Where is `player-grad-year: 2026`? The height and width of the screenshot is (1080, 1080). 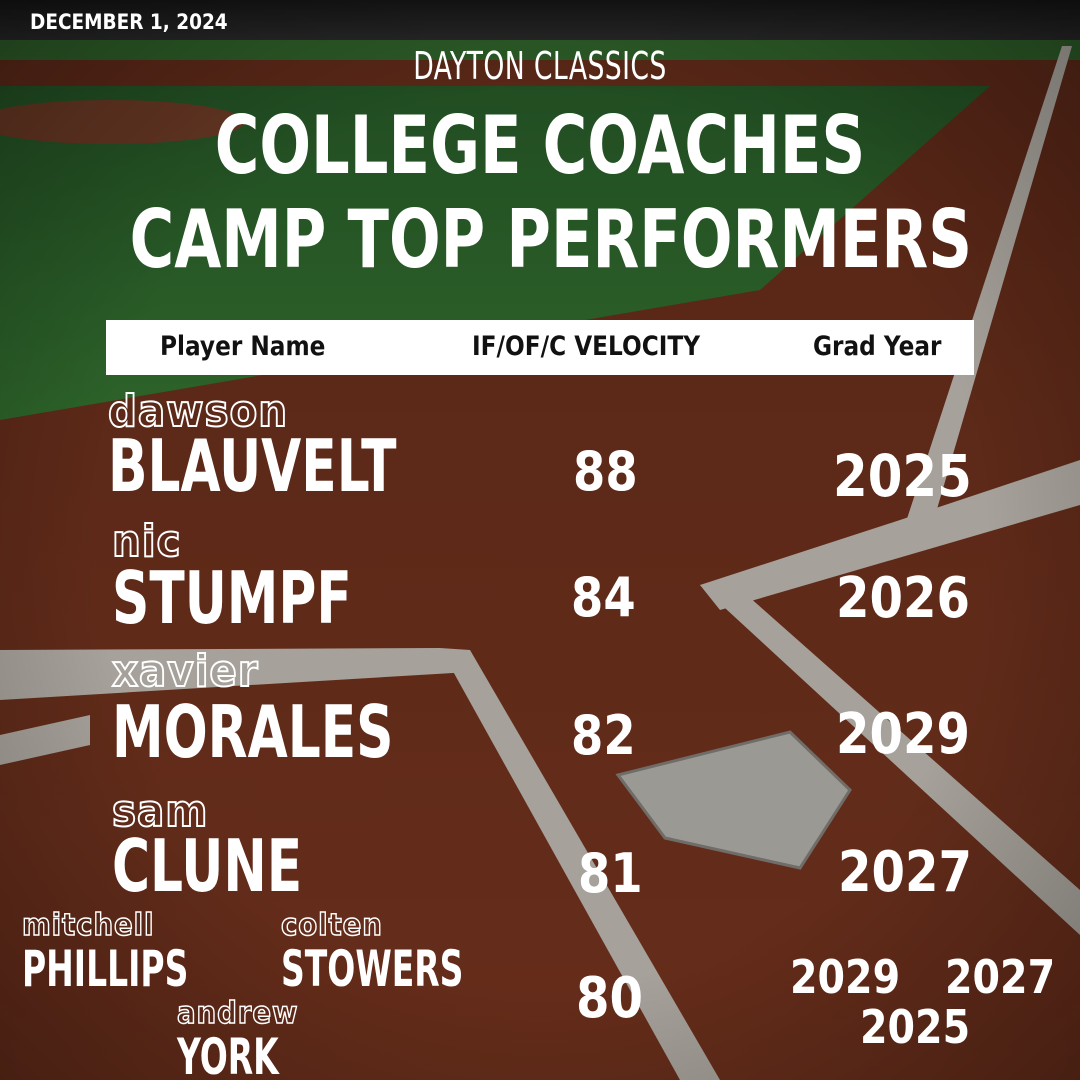
player-grad-year: 2026 is located at coordinates (903, 598).